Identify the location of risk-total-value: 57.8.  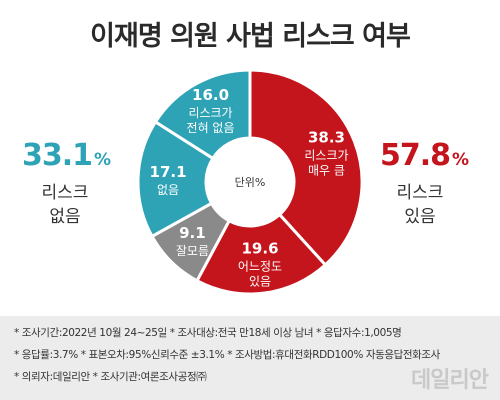
(415, 155).